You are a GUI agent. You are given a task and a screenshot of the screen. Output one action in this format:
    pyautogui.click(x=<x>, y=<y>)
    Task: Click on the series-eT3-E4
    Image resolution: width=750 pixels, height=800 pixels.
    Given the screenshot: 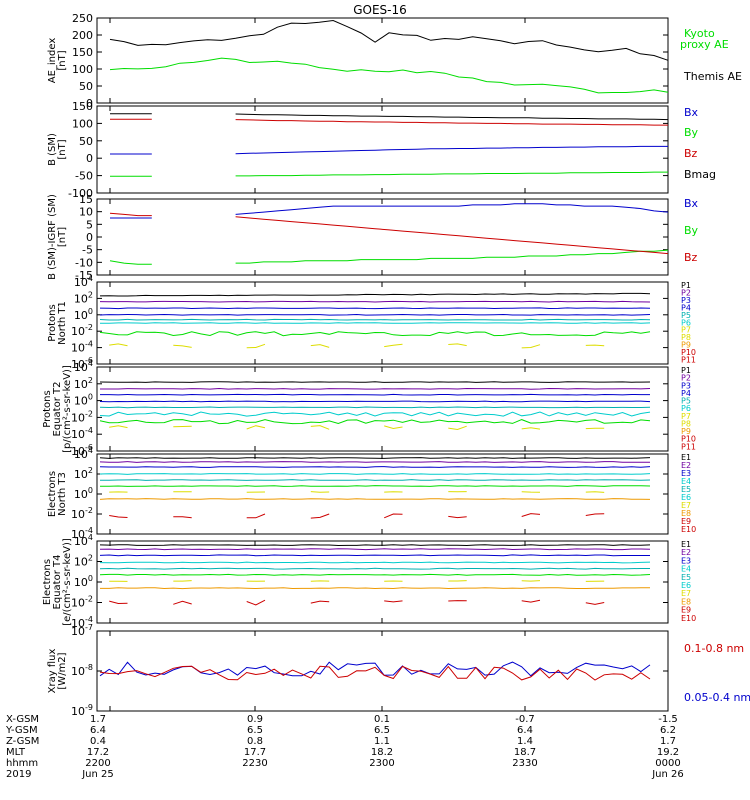 What is the action you would take?
    pyautogui.click(x=375, y=474)
    